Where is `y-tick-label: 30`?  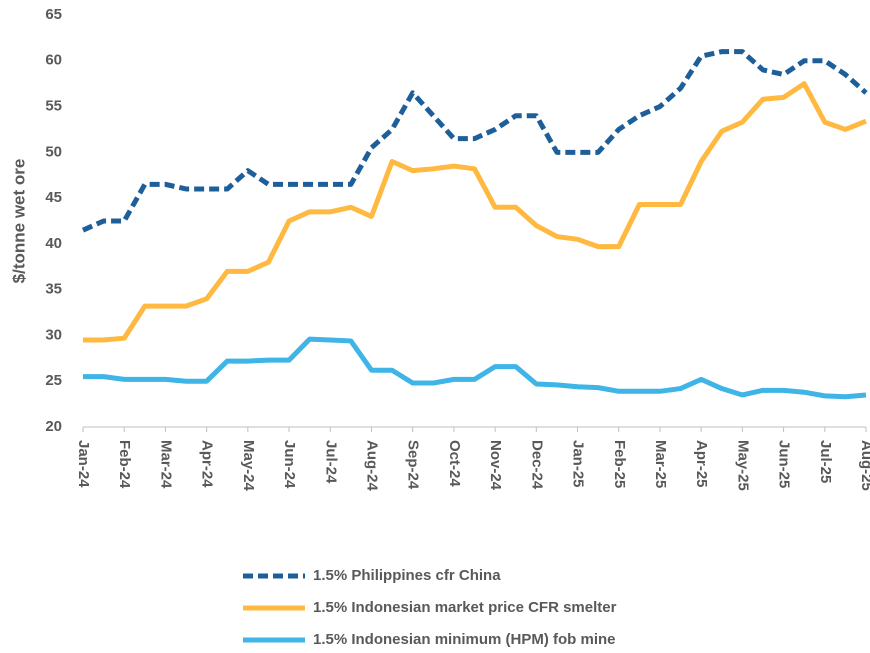 y-tick-label: 30 is located at coordinates (53, 334).